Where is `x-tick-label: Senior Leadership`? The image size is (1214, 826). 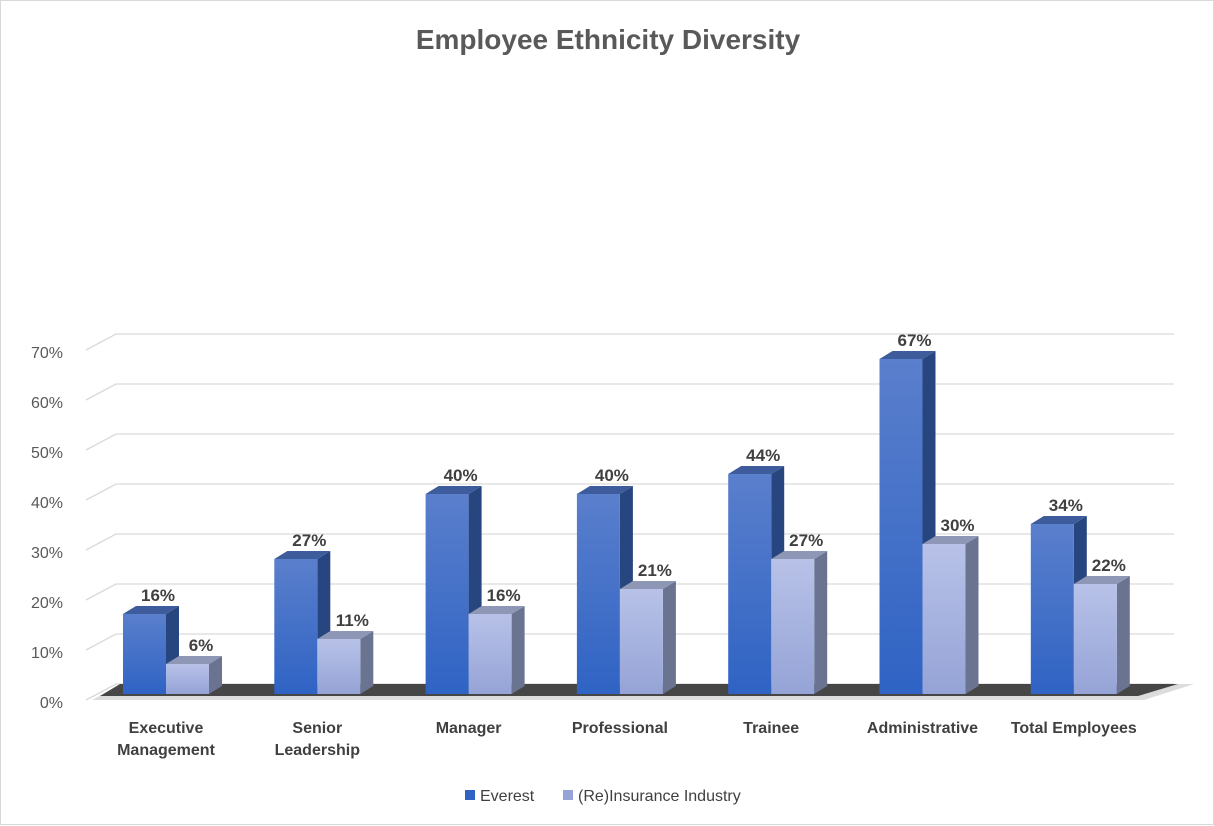
x-tick-label: Senior Leadership is located at coordinates (318, 739).